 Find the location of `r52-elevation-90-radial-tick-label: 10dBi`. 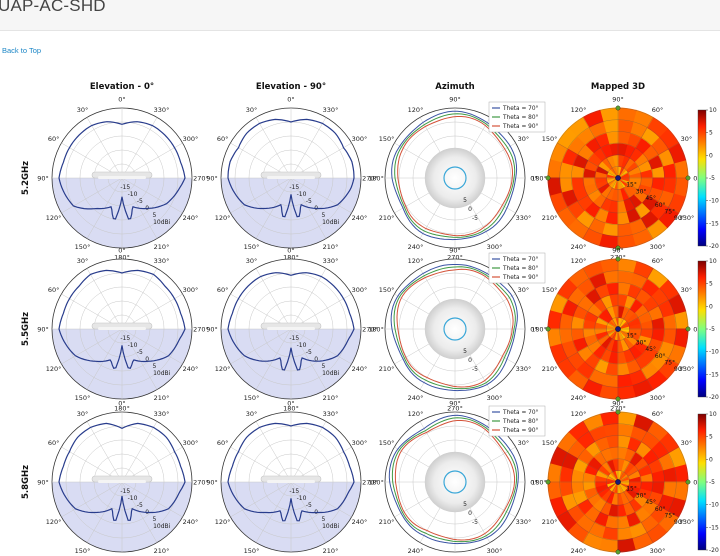

r52-elevation-90-radial-tick-label: 10dBi is located at coordinates (331, 222).